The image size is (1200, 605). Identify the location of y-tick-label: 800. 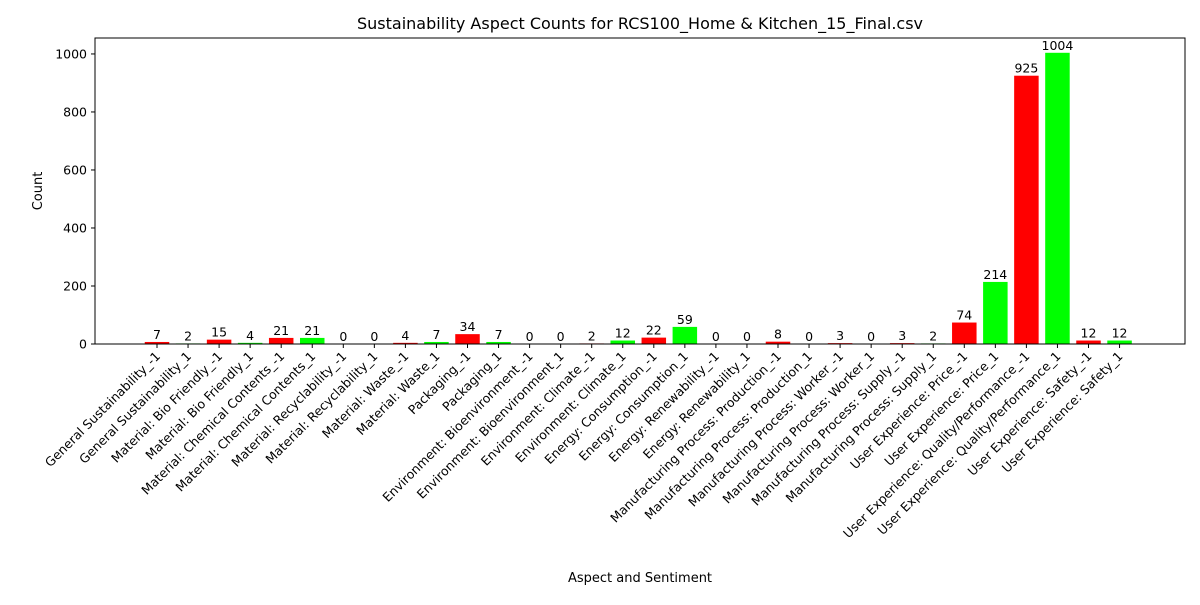
(75, 111).